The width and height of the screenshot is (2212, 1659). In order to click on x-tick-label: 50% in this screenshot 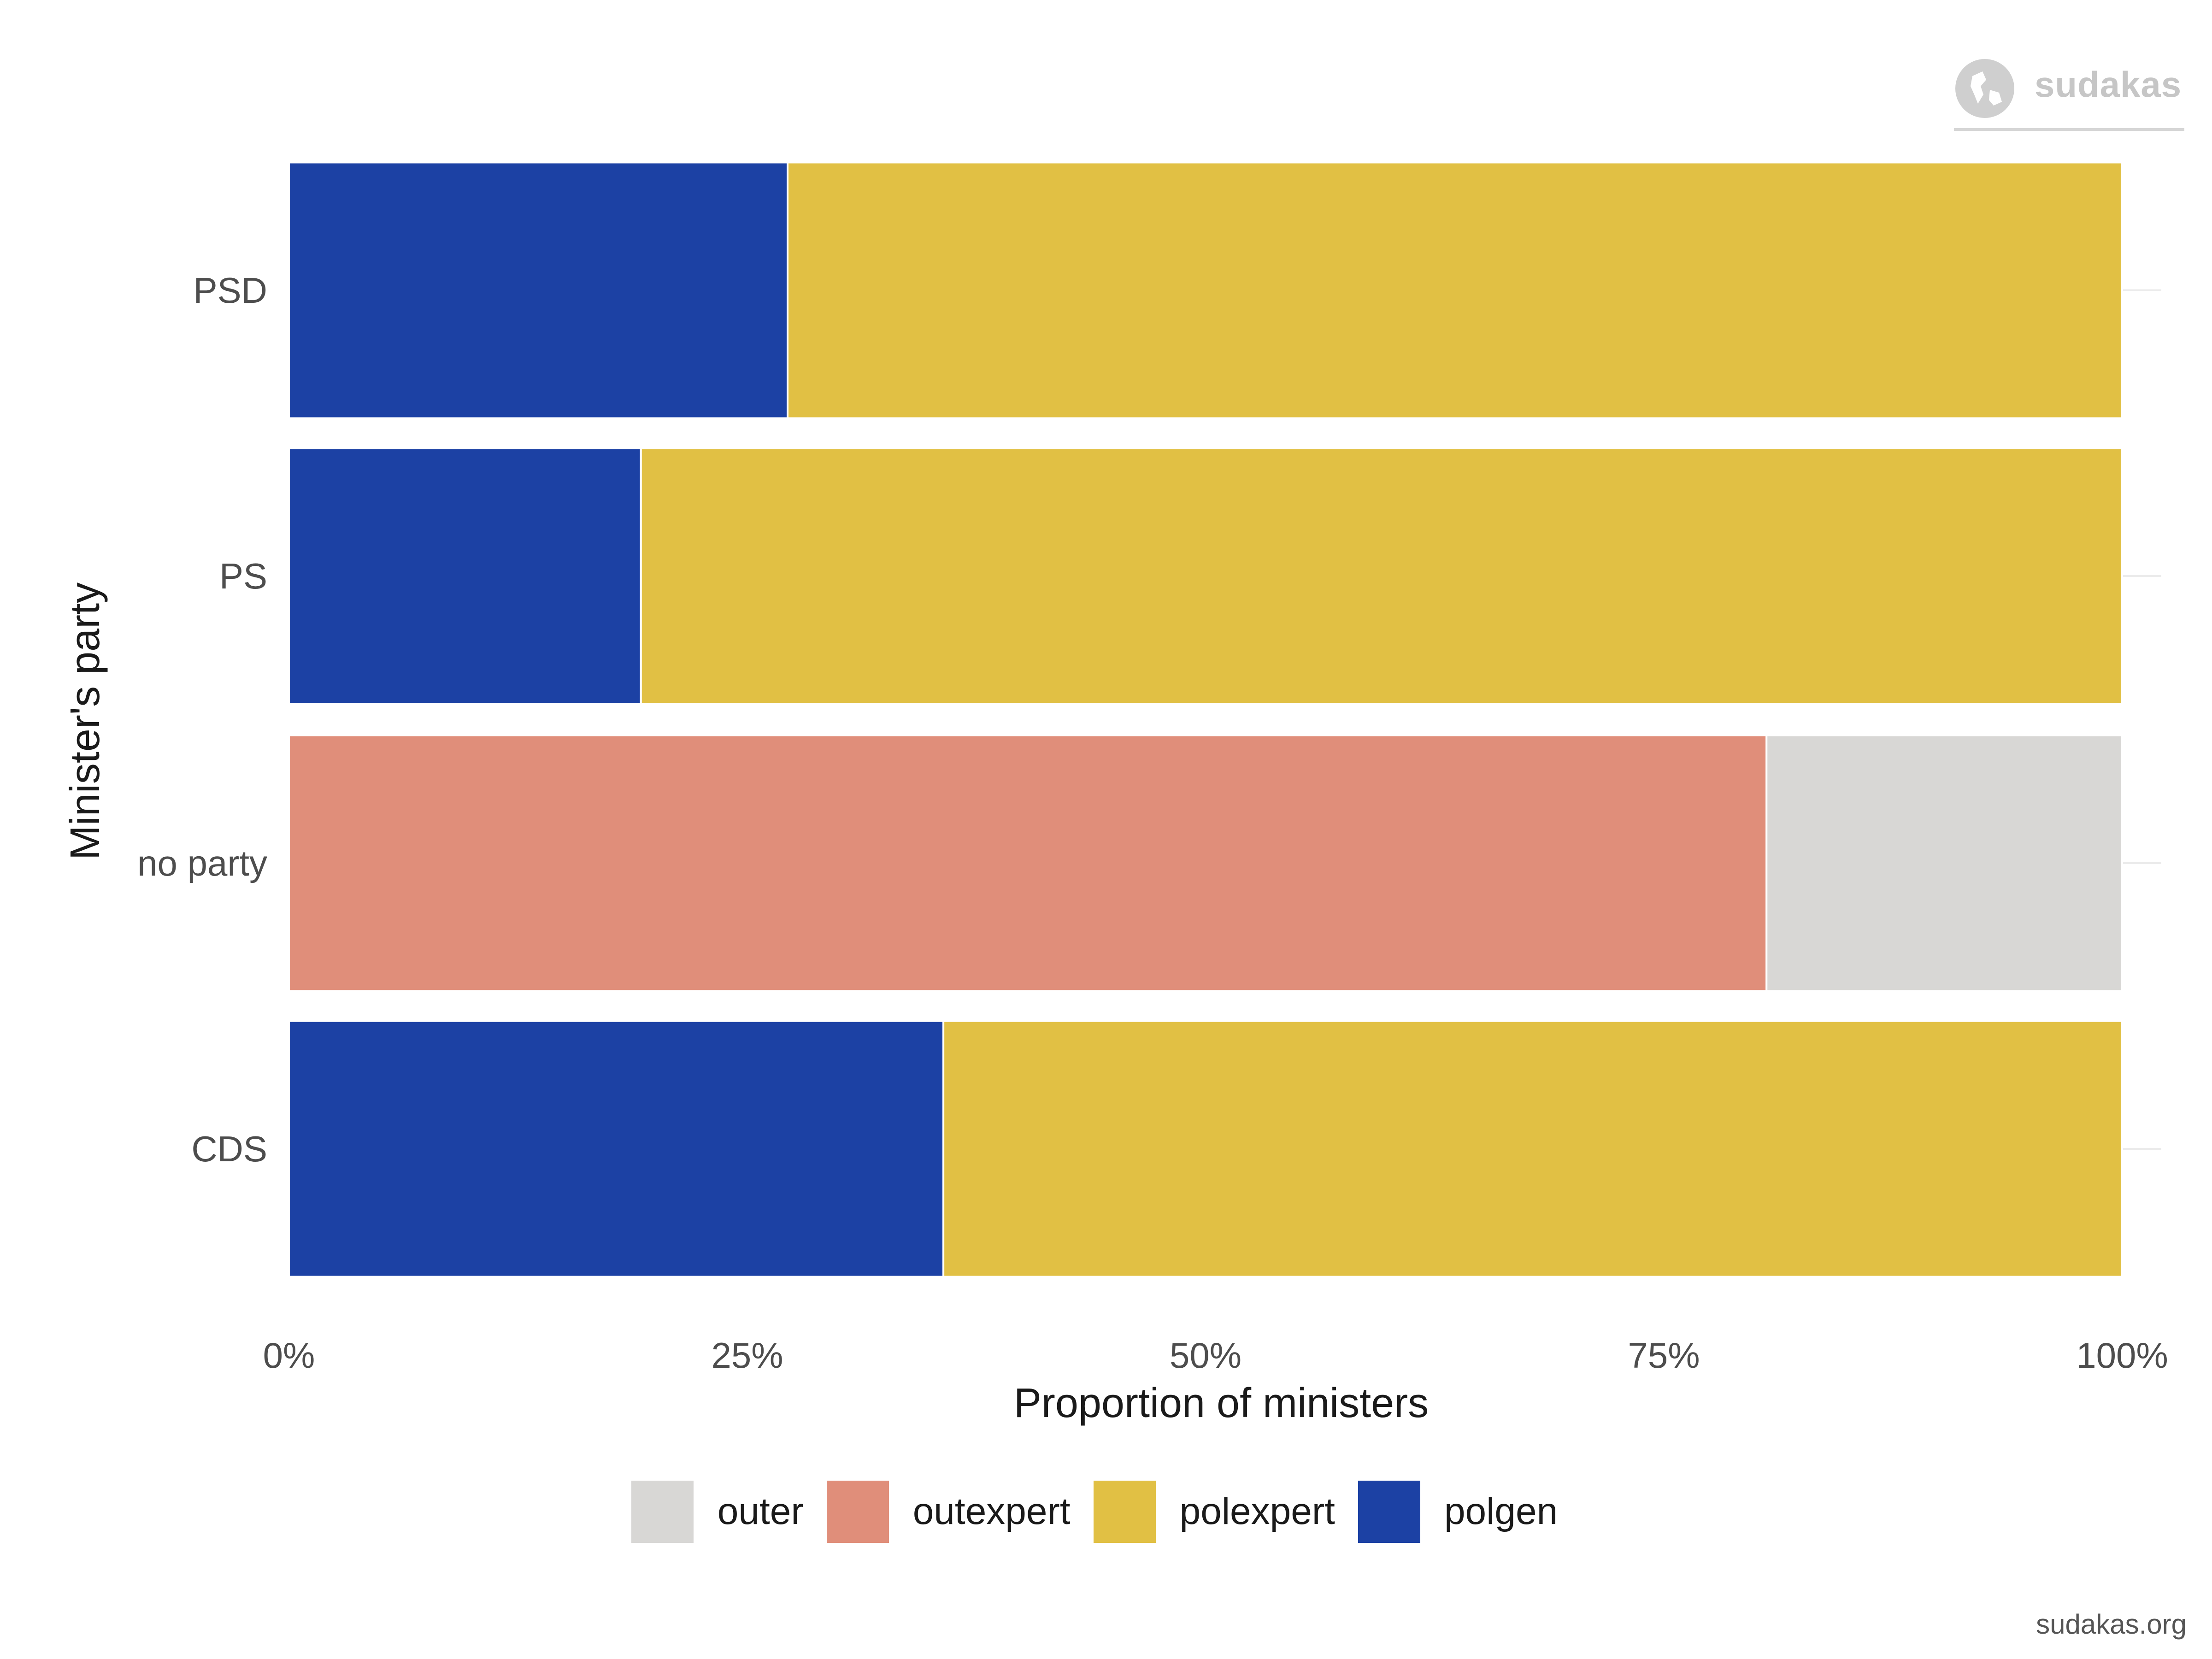, I will do `click(1205, 1355)`.